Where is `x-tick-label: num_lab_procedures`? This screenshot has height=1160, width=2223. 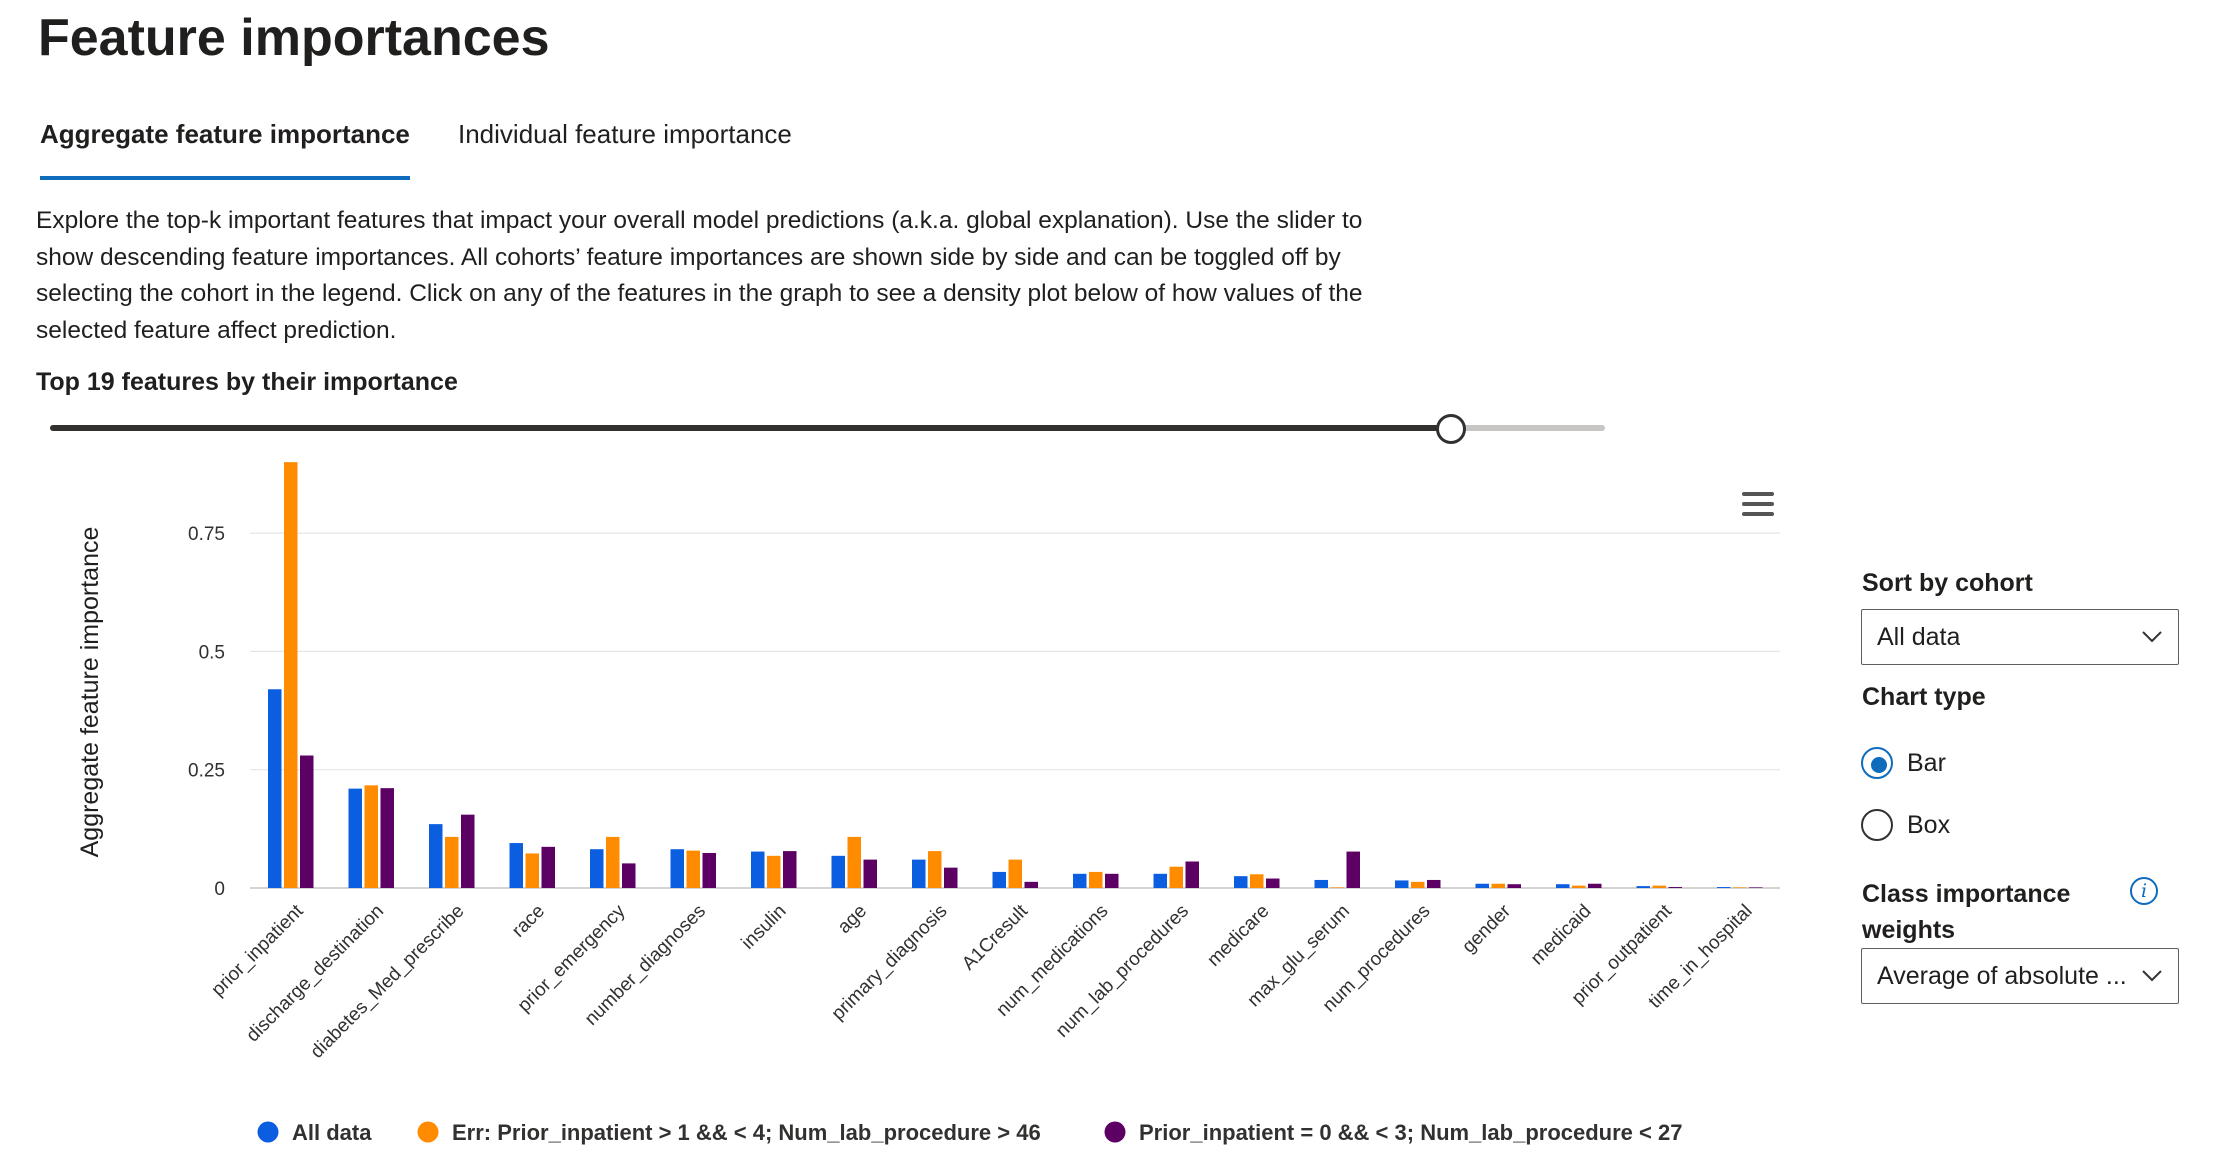
x-tick-label: num_lab_procedures is located at coordinates (1122, 971).